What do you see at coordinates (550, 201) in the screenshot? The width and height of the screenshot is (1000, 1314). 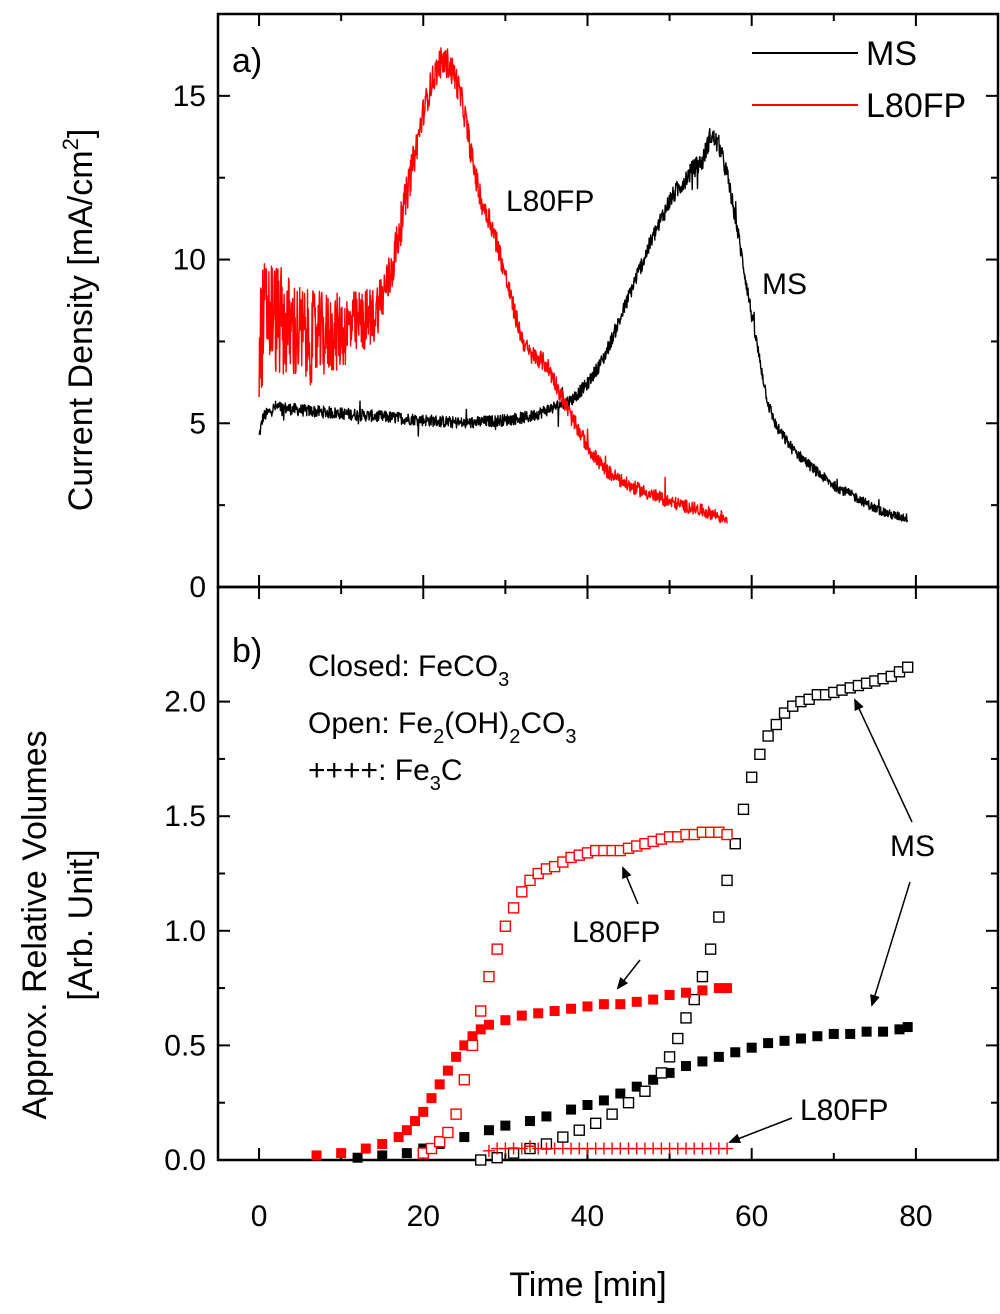 I see `annotation-l80fp: L80FP` at bounding box center [550, 201].